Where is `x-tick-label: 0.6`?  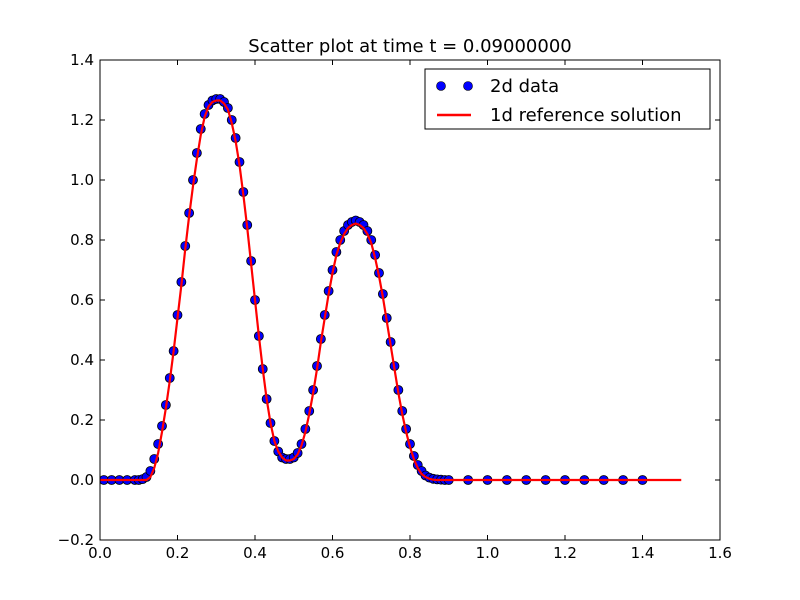 x-tick-label: 0.6 is located at coordinates (333, 553).